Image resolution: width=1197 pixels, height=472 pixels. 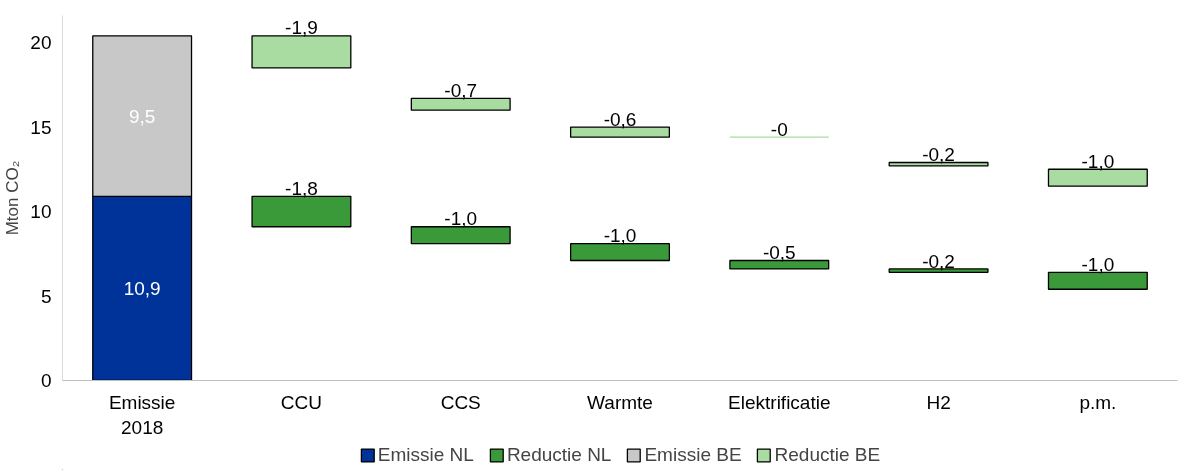 What do you see at coordinates (13, 198) in the screenshot?
I see `y-axis-title: Mton CO₂` at bounding box center [13, 198].